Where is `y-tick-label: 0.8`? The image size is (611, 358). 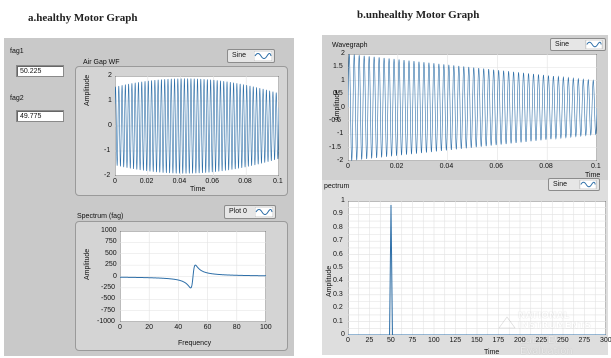
y-tick-label: 0.8 is located at coordinates (338, 227).